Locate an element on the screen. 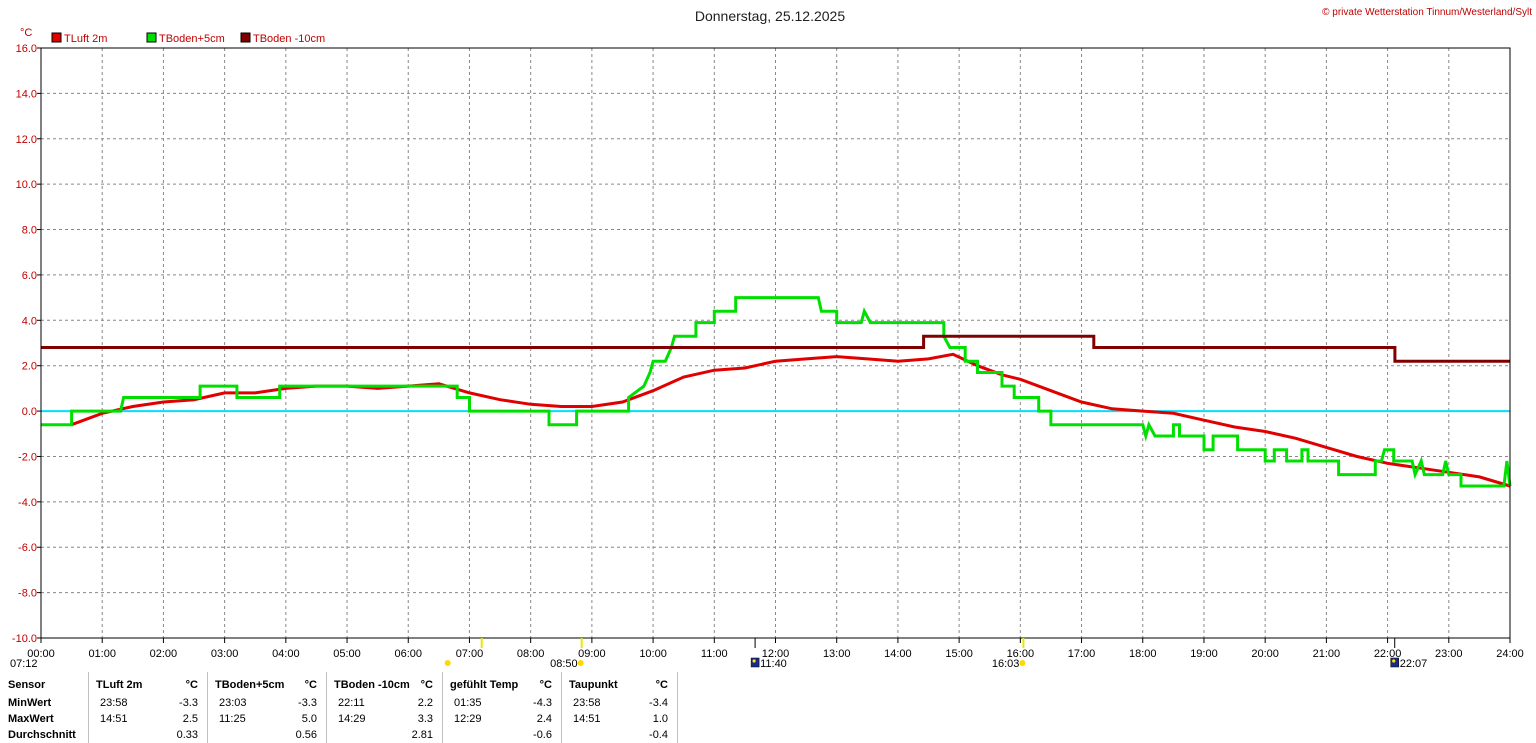 This screenshot has height=743, width=1536. y-tick-label: -8.0 is located at coordinates (27, 594).